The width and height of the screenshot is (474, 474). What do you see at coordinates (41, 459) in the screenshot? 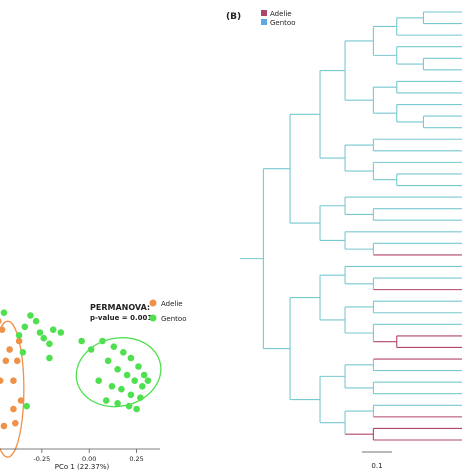
I see `x-tick-label: -0.25` at bounding box center [41, 459].